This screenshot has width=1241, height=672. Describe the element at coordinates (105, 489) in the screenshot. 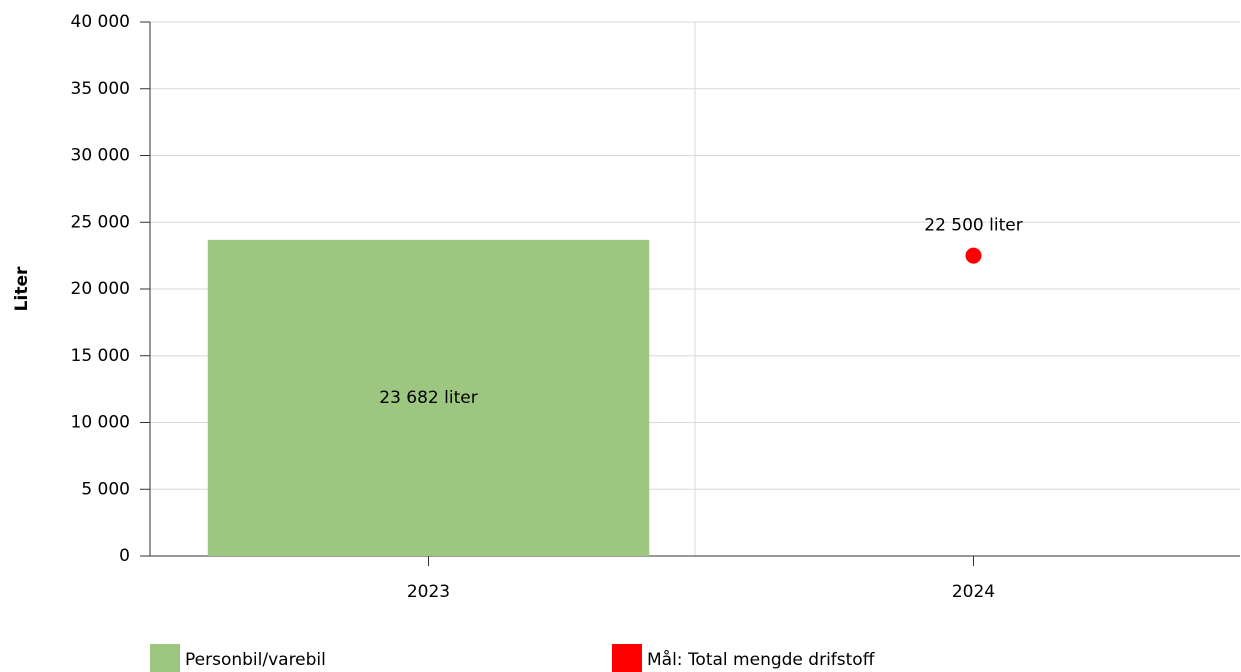

I see `y-tick-label: 5 000` at that location.